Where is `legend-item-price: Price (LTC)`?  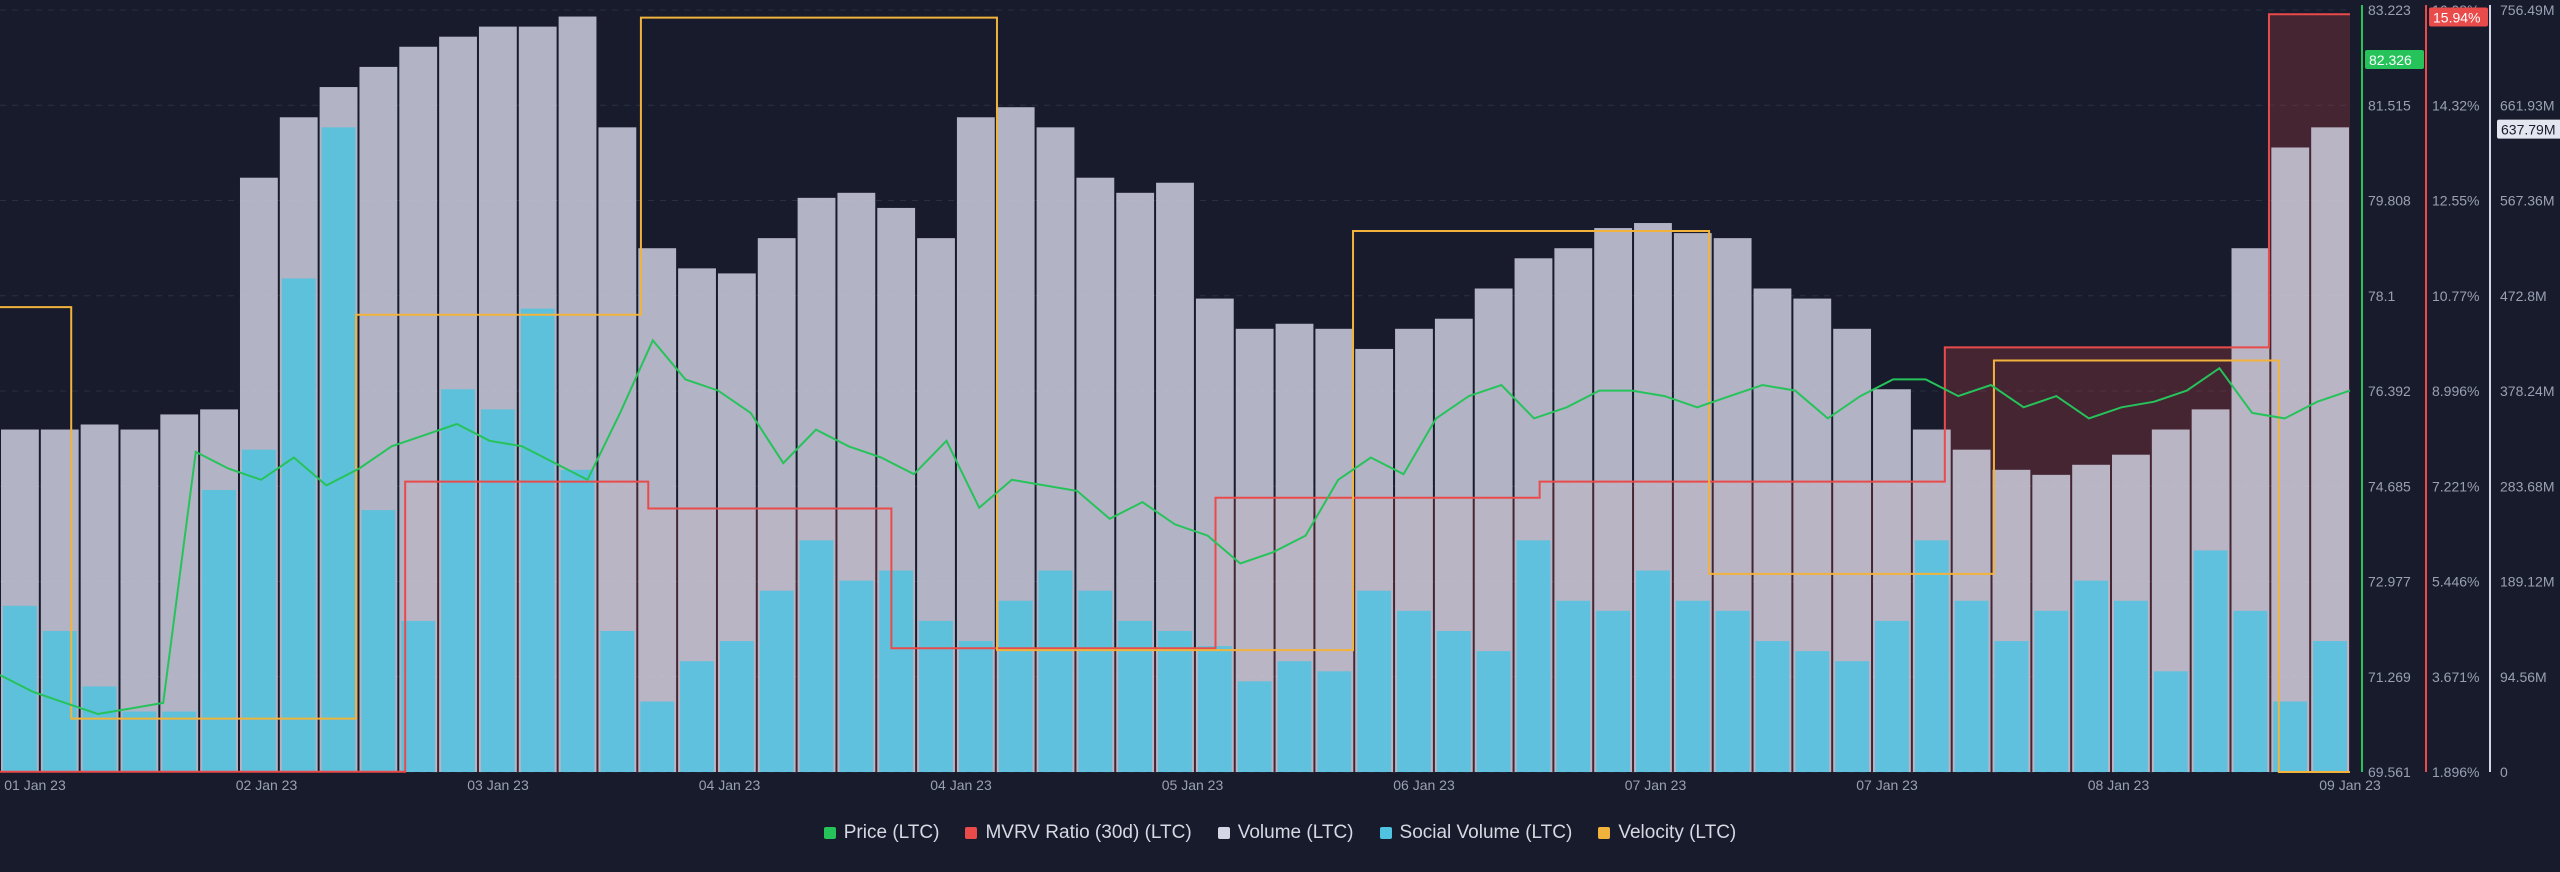
legend-item-price: Price (LTC) is located at coordinates (881, 833).